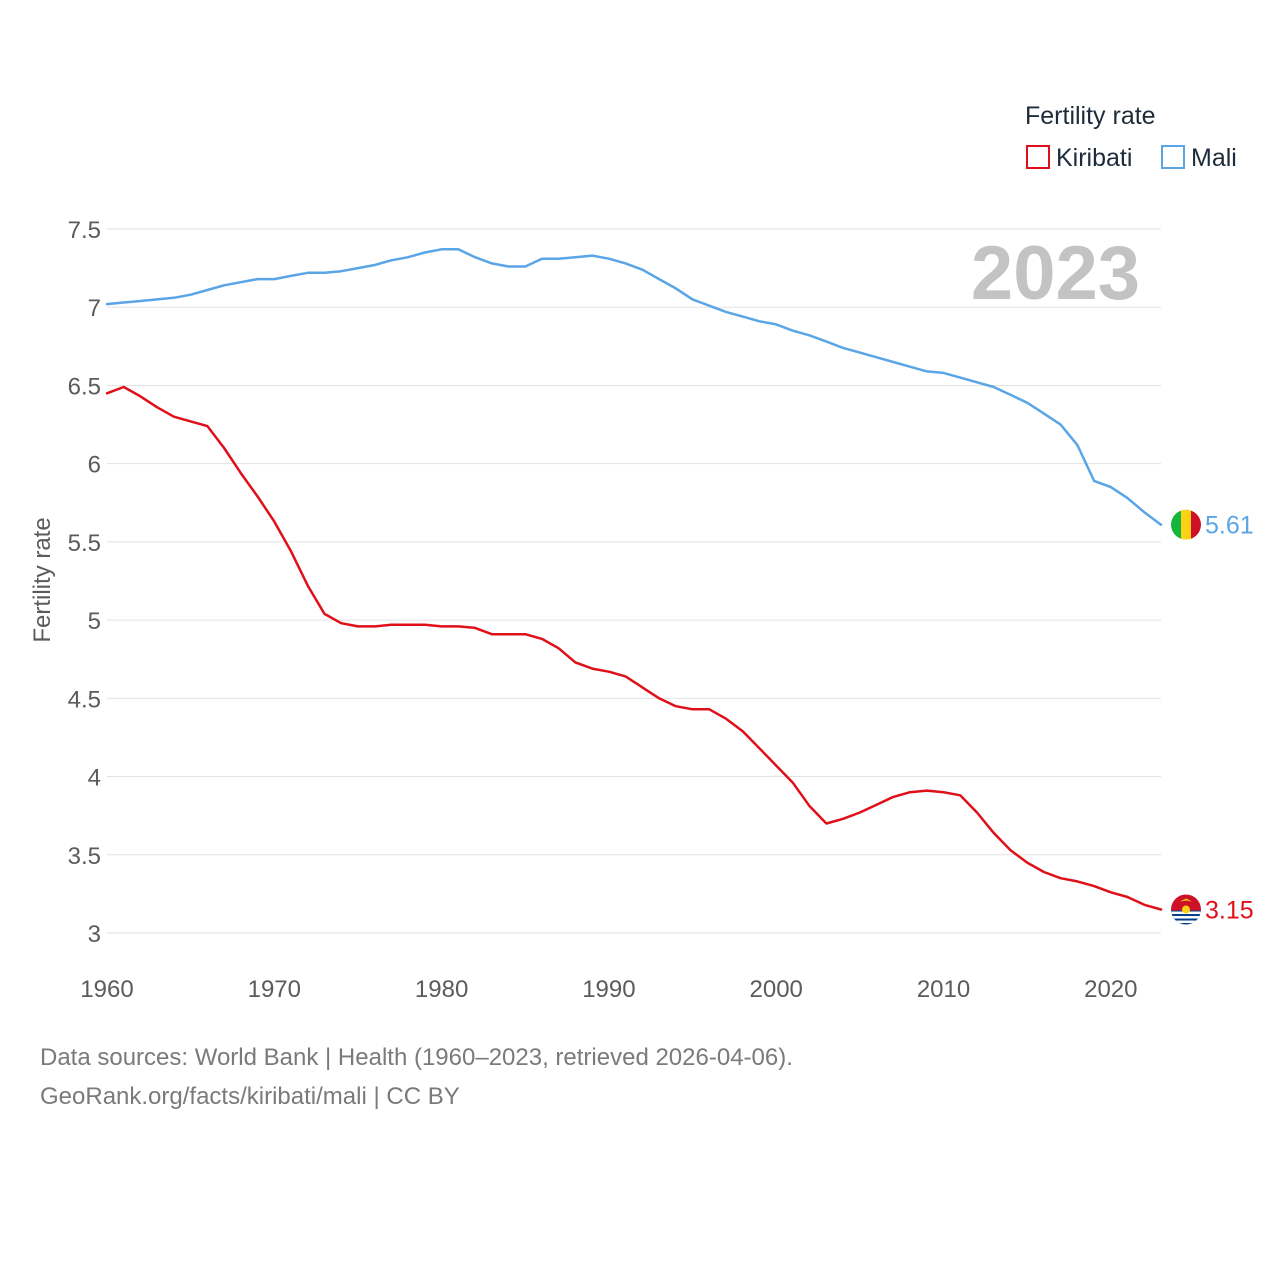 This screenshot has width=1280, height=1280. Describe the element at coordinates (84, 230) in the screenshot. I see `y-tick-label: 7.5` at that location.